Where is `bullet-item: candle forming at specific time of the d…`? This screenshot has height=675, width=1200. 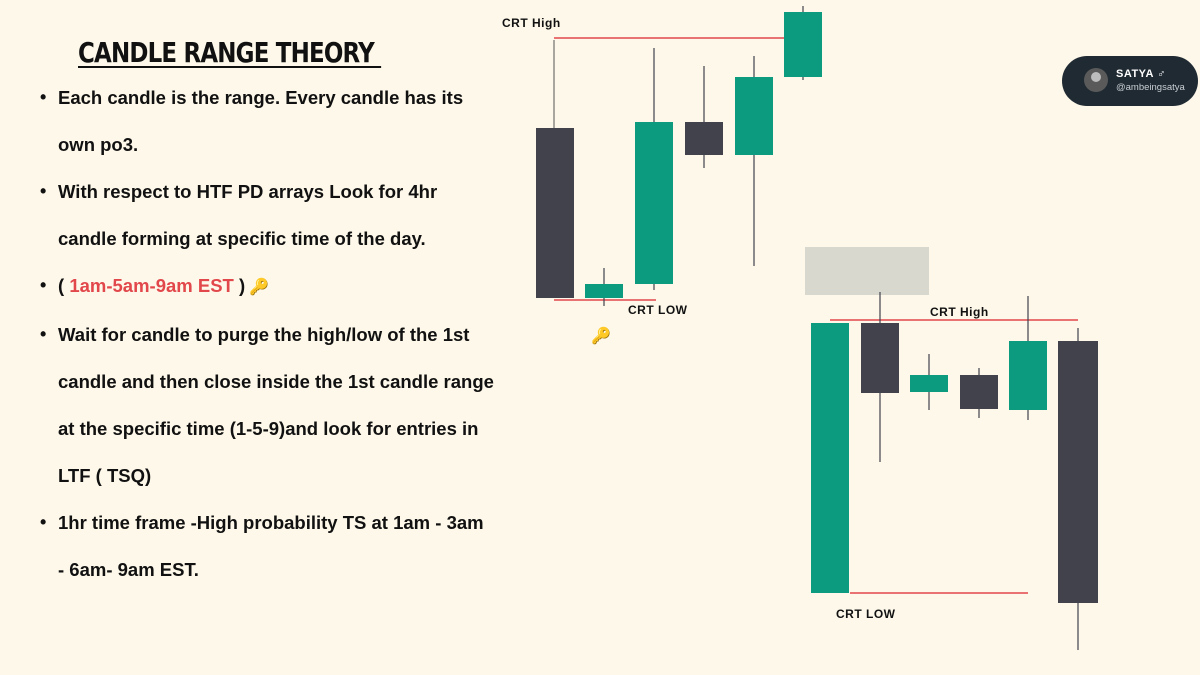 bullet-item: candle forming at specific time of the d… is located at coordinates (242, 238).